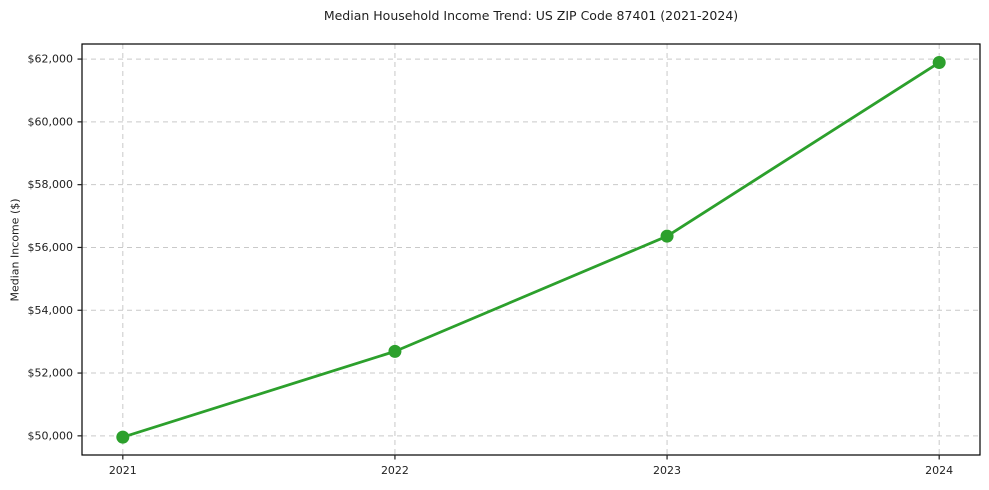 This screenshot has width=989, height=490. Describe the element at coordinates (123, 437) in the screenshot. I see `data-point-2021` at that location.